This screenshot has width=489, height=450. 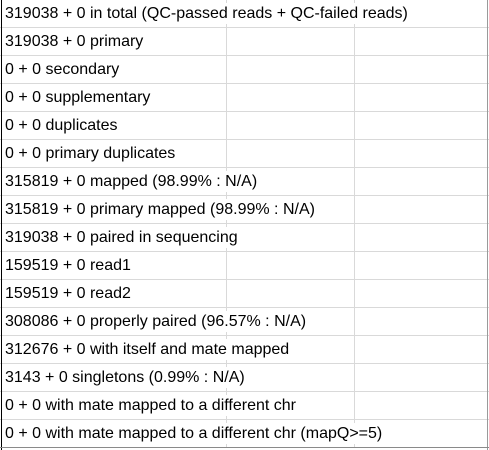 I want to click on cell-text: 159519 + 0 read1, so click(x=69, y=265).